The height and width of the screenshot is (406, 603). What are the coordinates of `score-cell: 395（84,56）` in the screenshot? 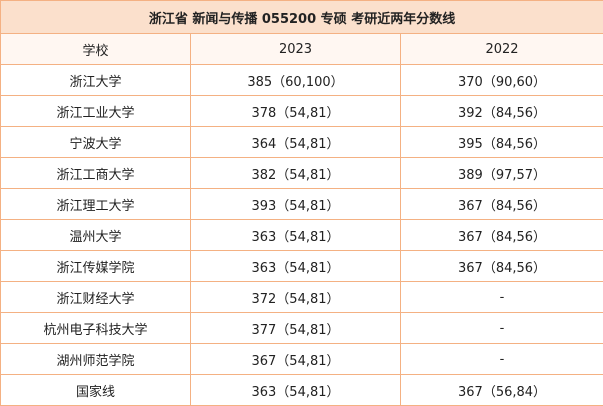 It's located at (502, 142).